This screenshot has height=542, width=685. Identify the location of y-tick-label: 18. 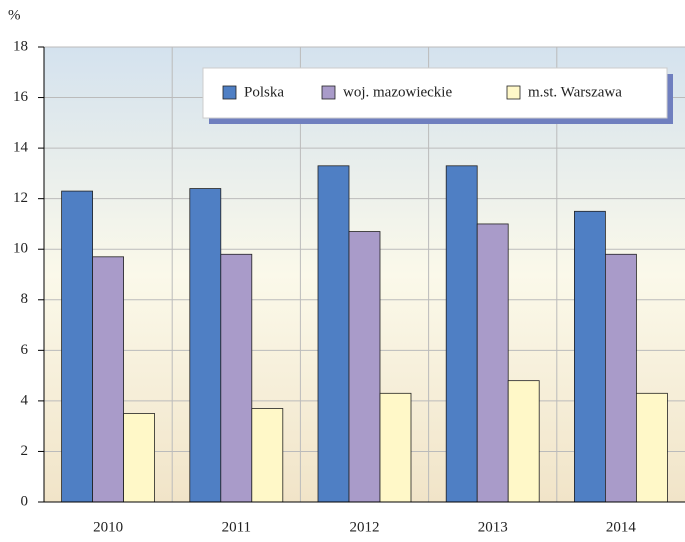
(20, 46).